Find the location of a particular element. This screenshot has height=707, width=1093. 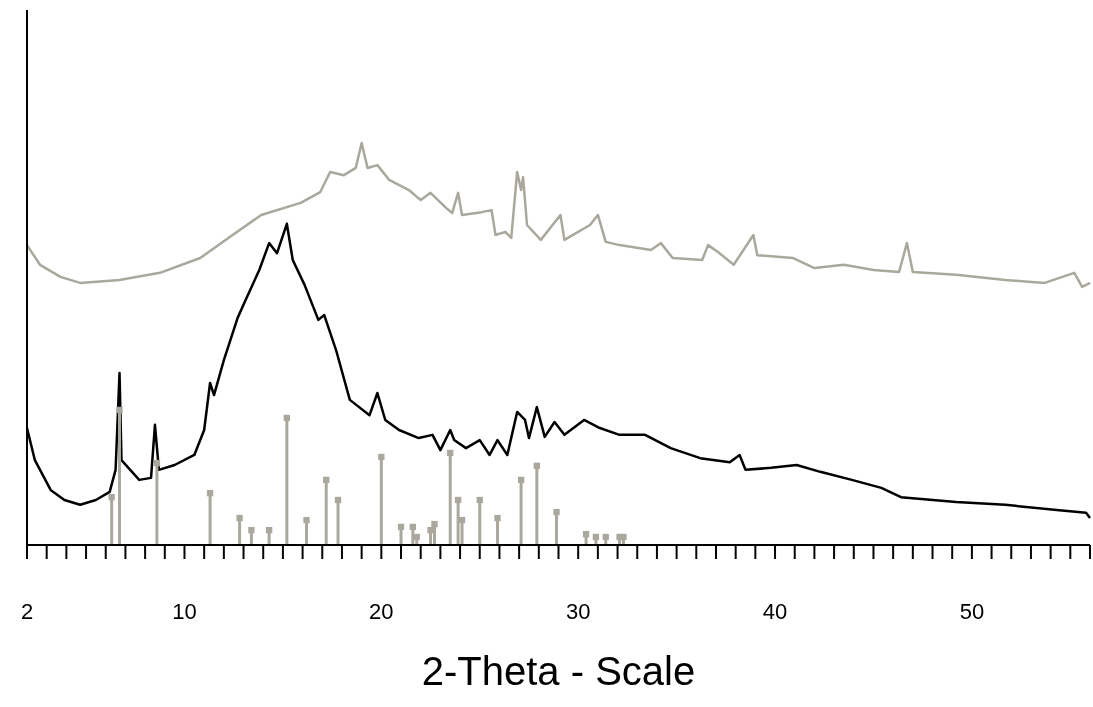

x-axis-title: 2-Theta - Scale is located at coordinates (558, 671).